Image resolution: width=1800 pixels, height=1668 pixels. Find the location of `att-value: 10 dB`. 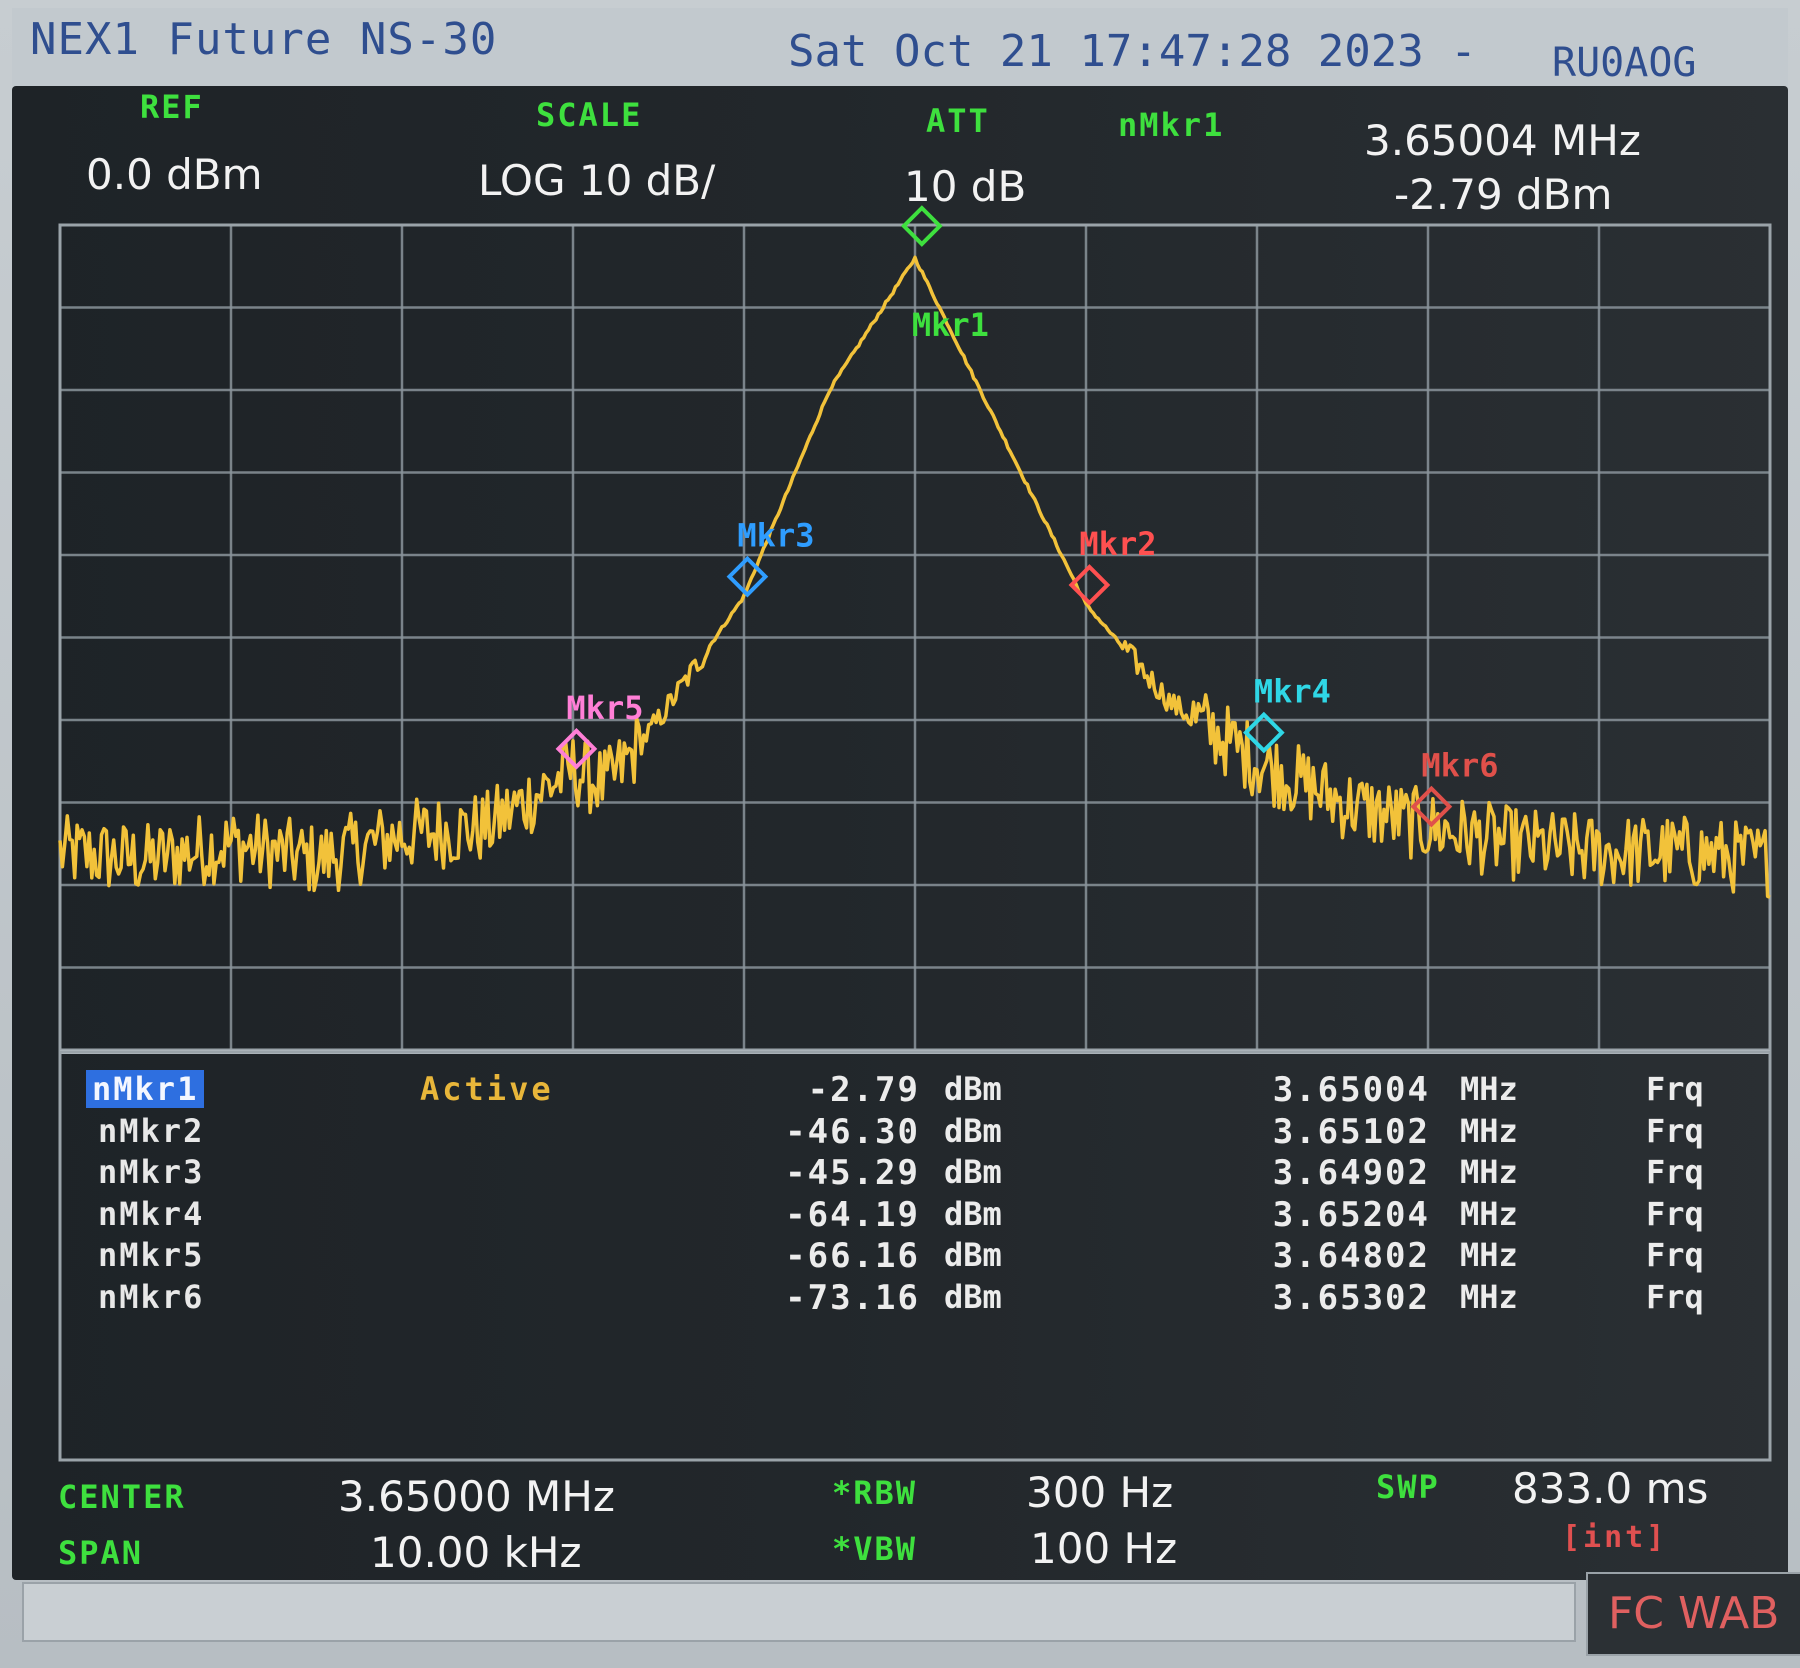

att-value: 10 dB is located at coordinates (965, 186).